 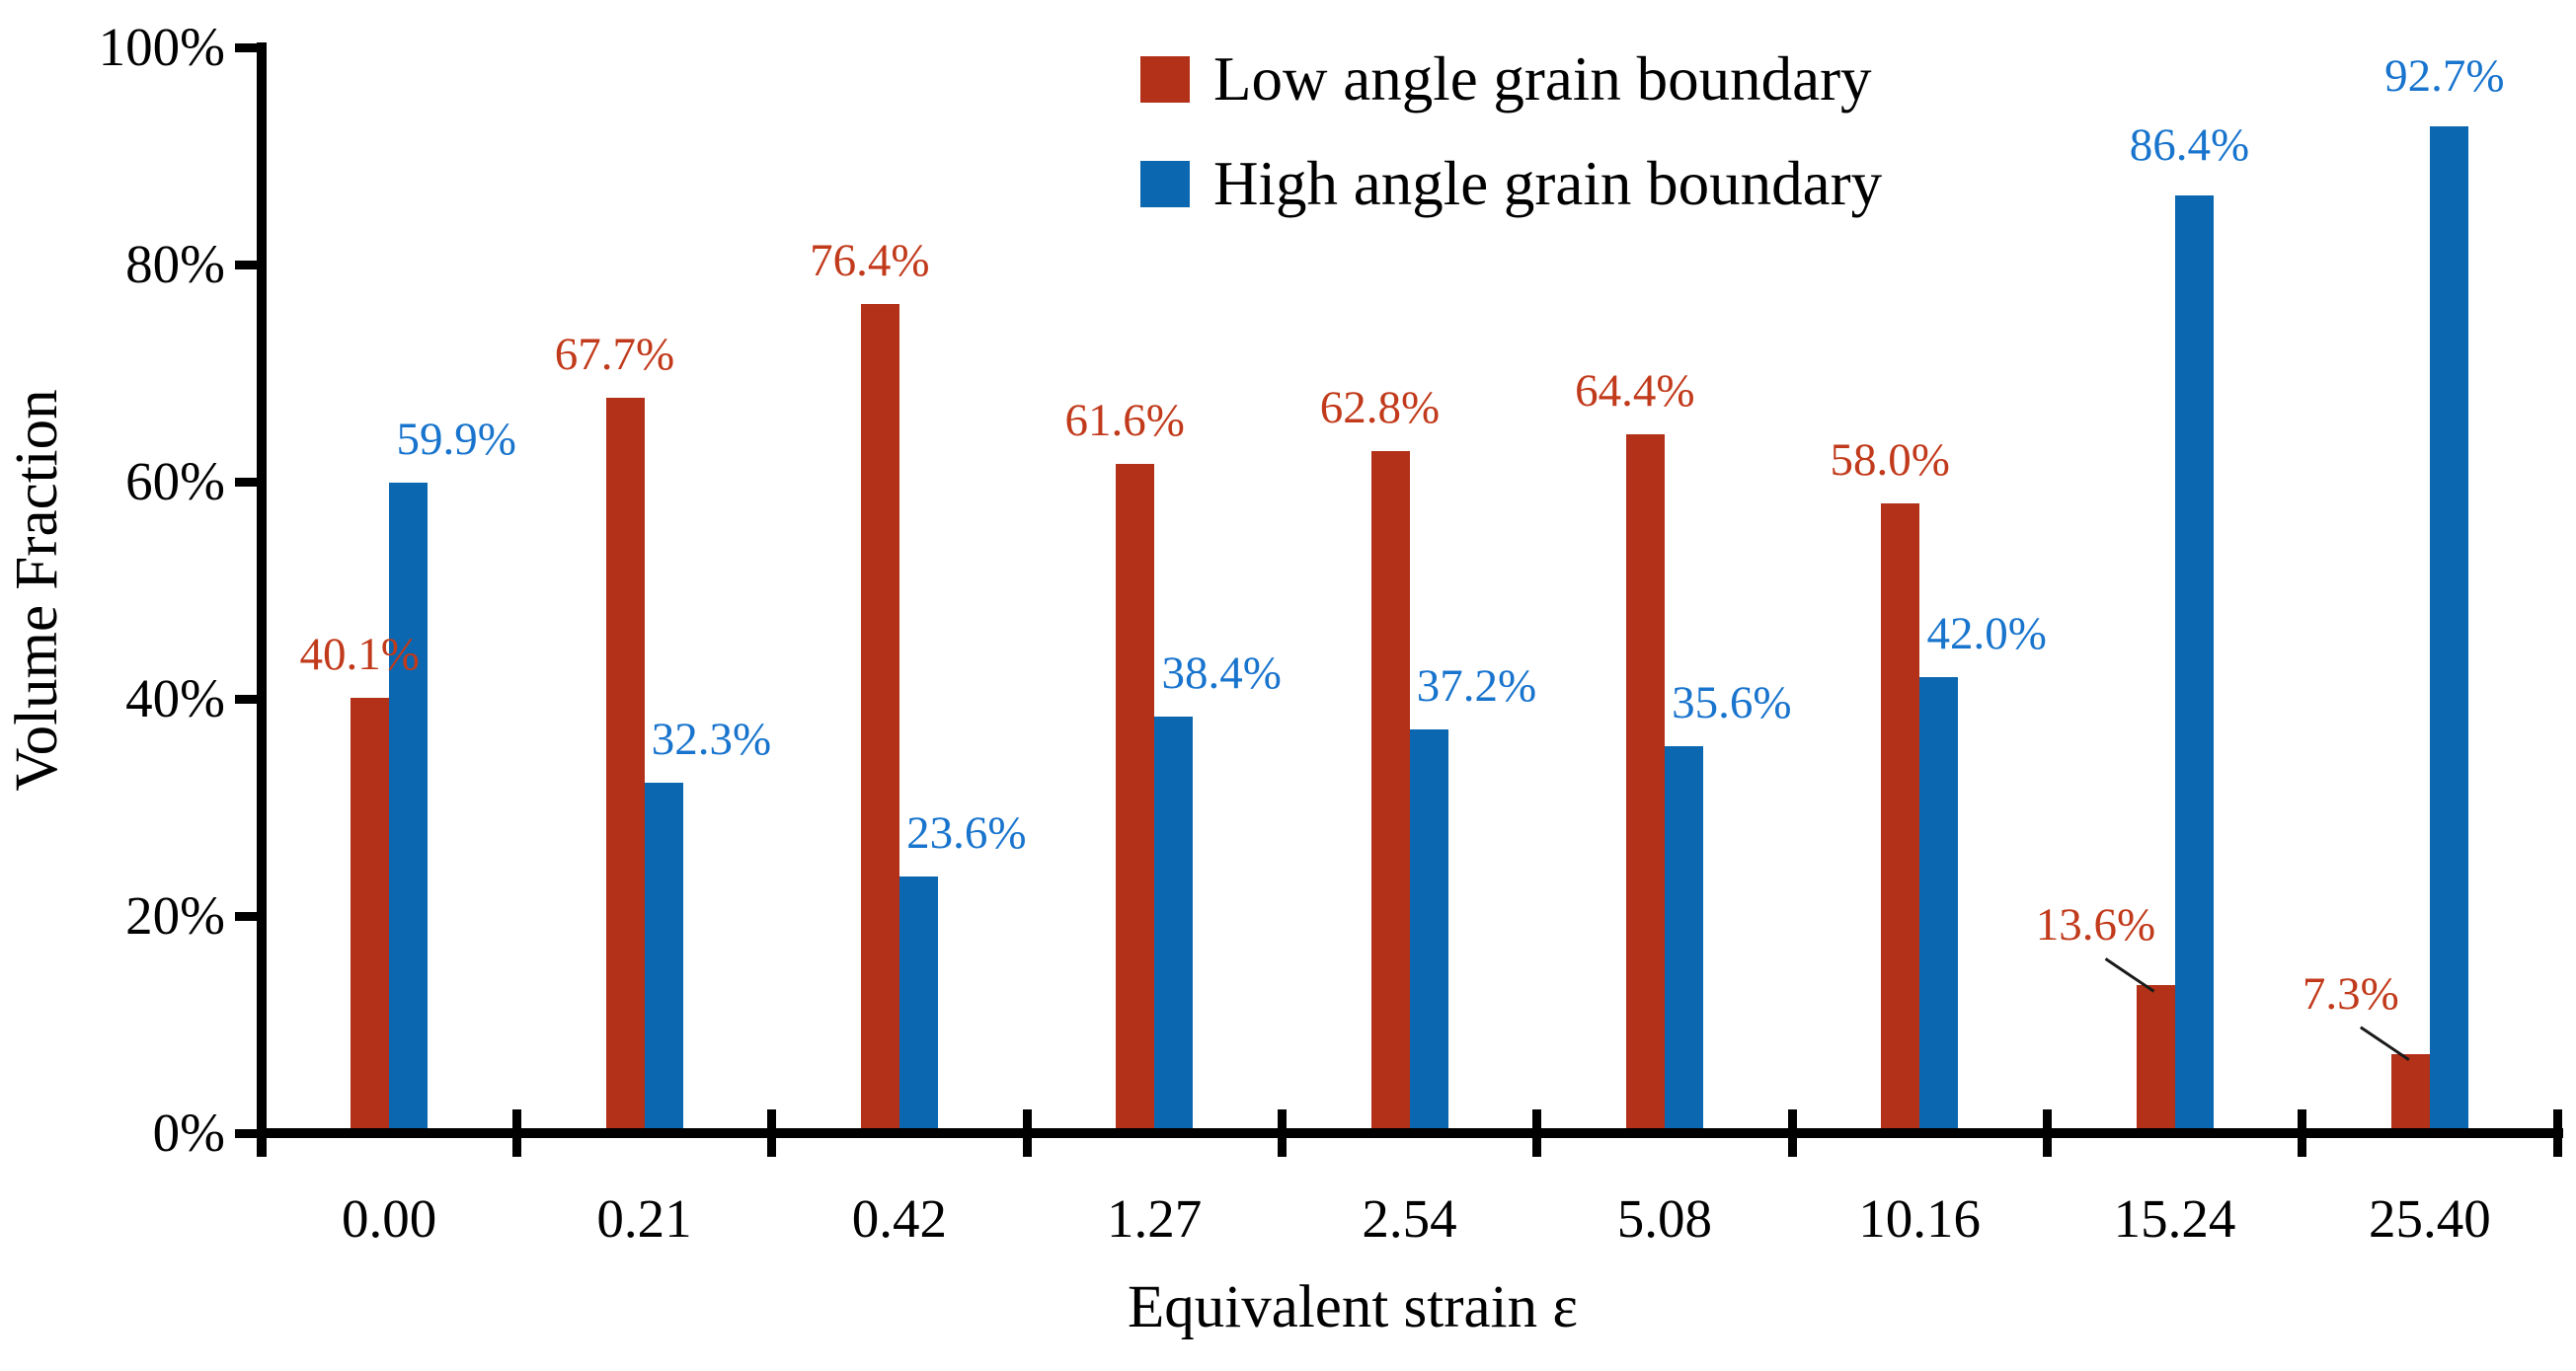 I want to click on high-angle-series-swatch-icon, so click(x=1165, y=184).